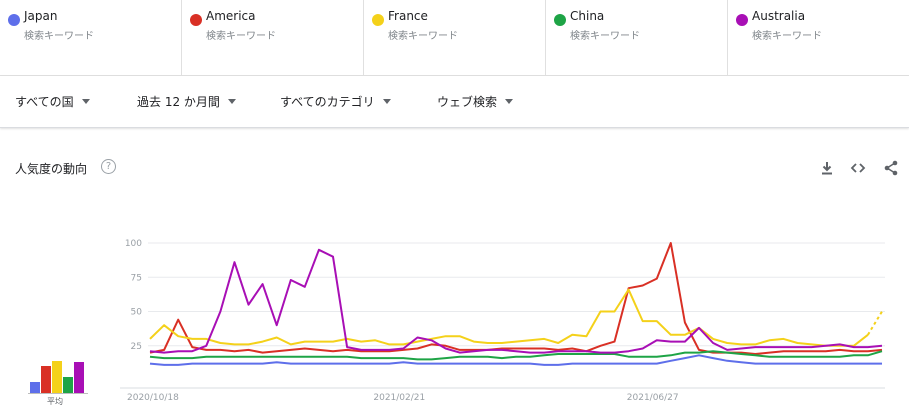 This screenshot has width=909, height=411. I want to click on category-dropdown-label: すべてのカテゴリ, so click(327, 102).